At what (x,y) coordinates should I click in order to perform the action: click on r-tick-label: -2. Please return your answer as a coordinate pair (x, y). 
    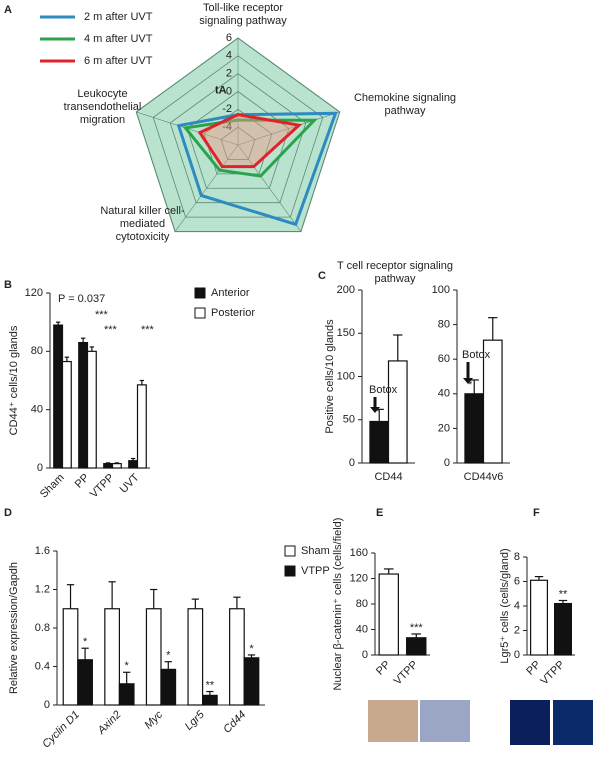
    Looking at the image, I should click on (227, 109).